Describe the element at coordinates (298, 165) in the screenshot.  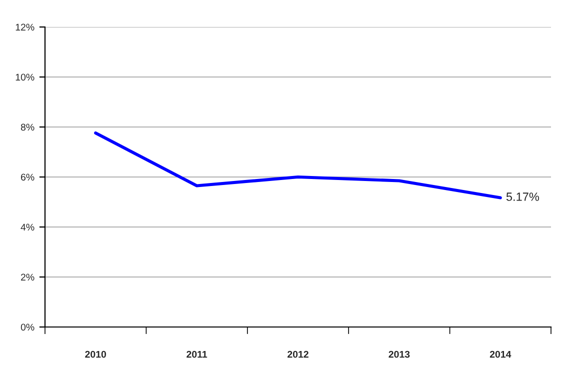
I see `line-series` at that location.